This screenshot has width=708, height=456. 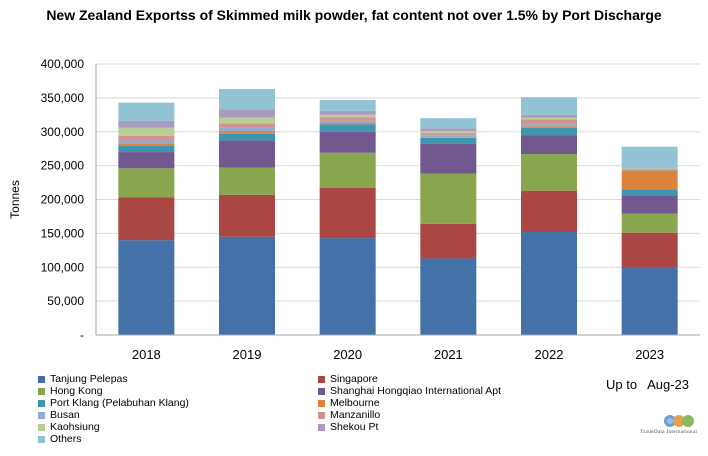 What do you see at coordinates (458, 403) in the screenshot?
I see `legend-item: Melbourne` at bounding box center [458, 403].